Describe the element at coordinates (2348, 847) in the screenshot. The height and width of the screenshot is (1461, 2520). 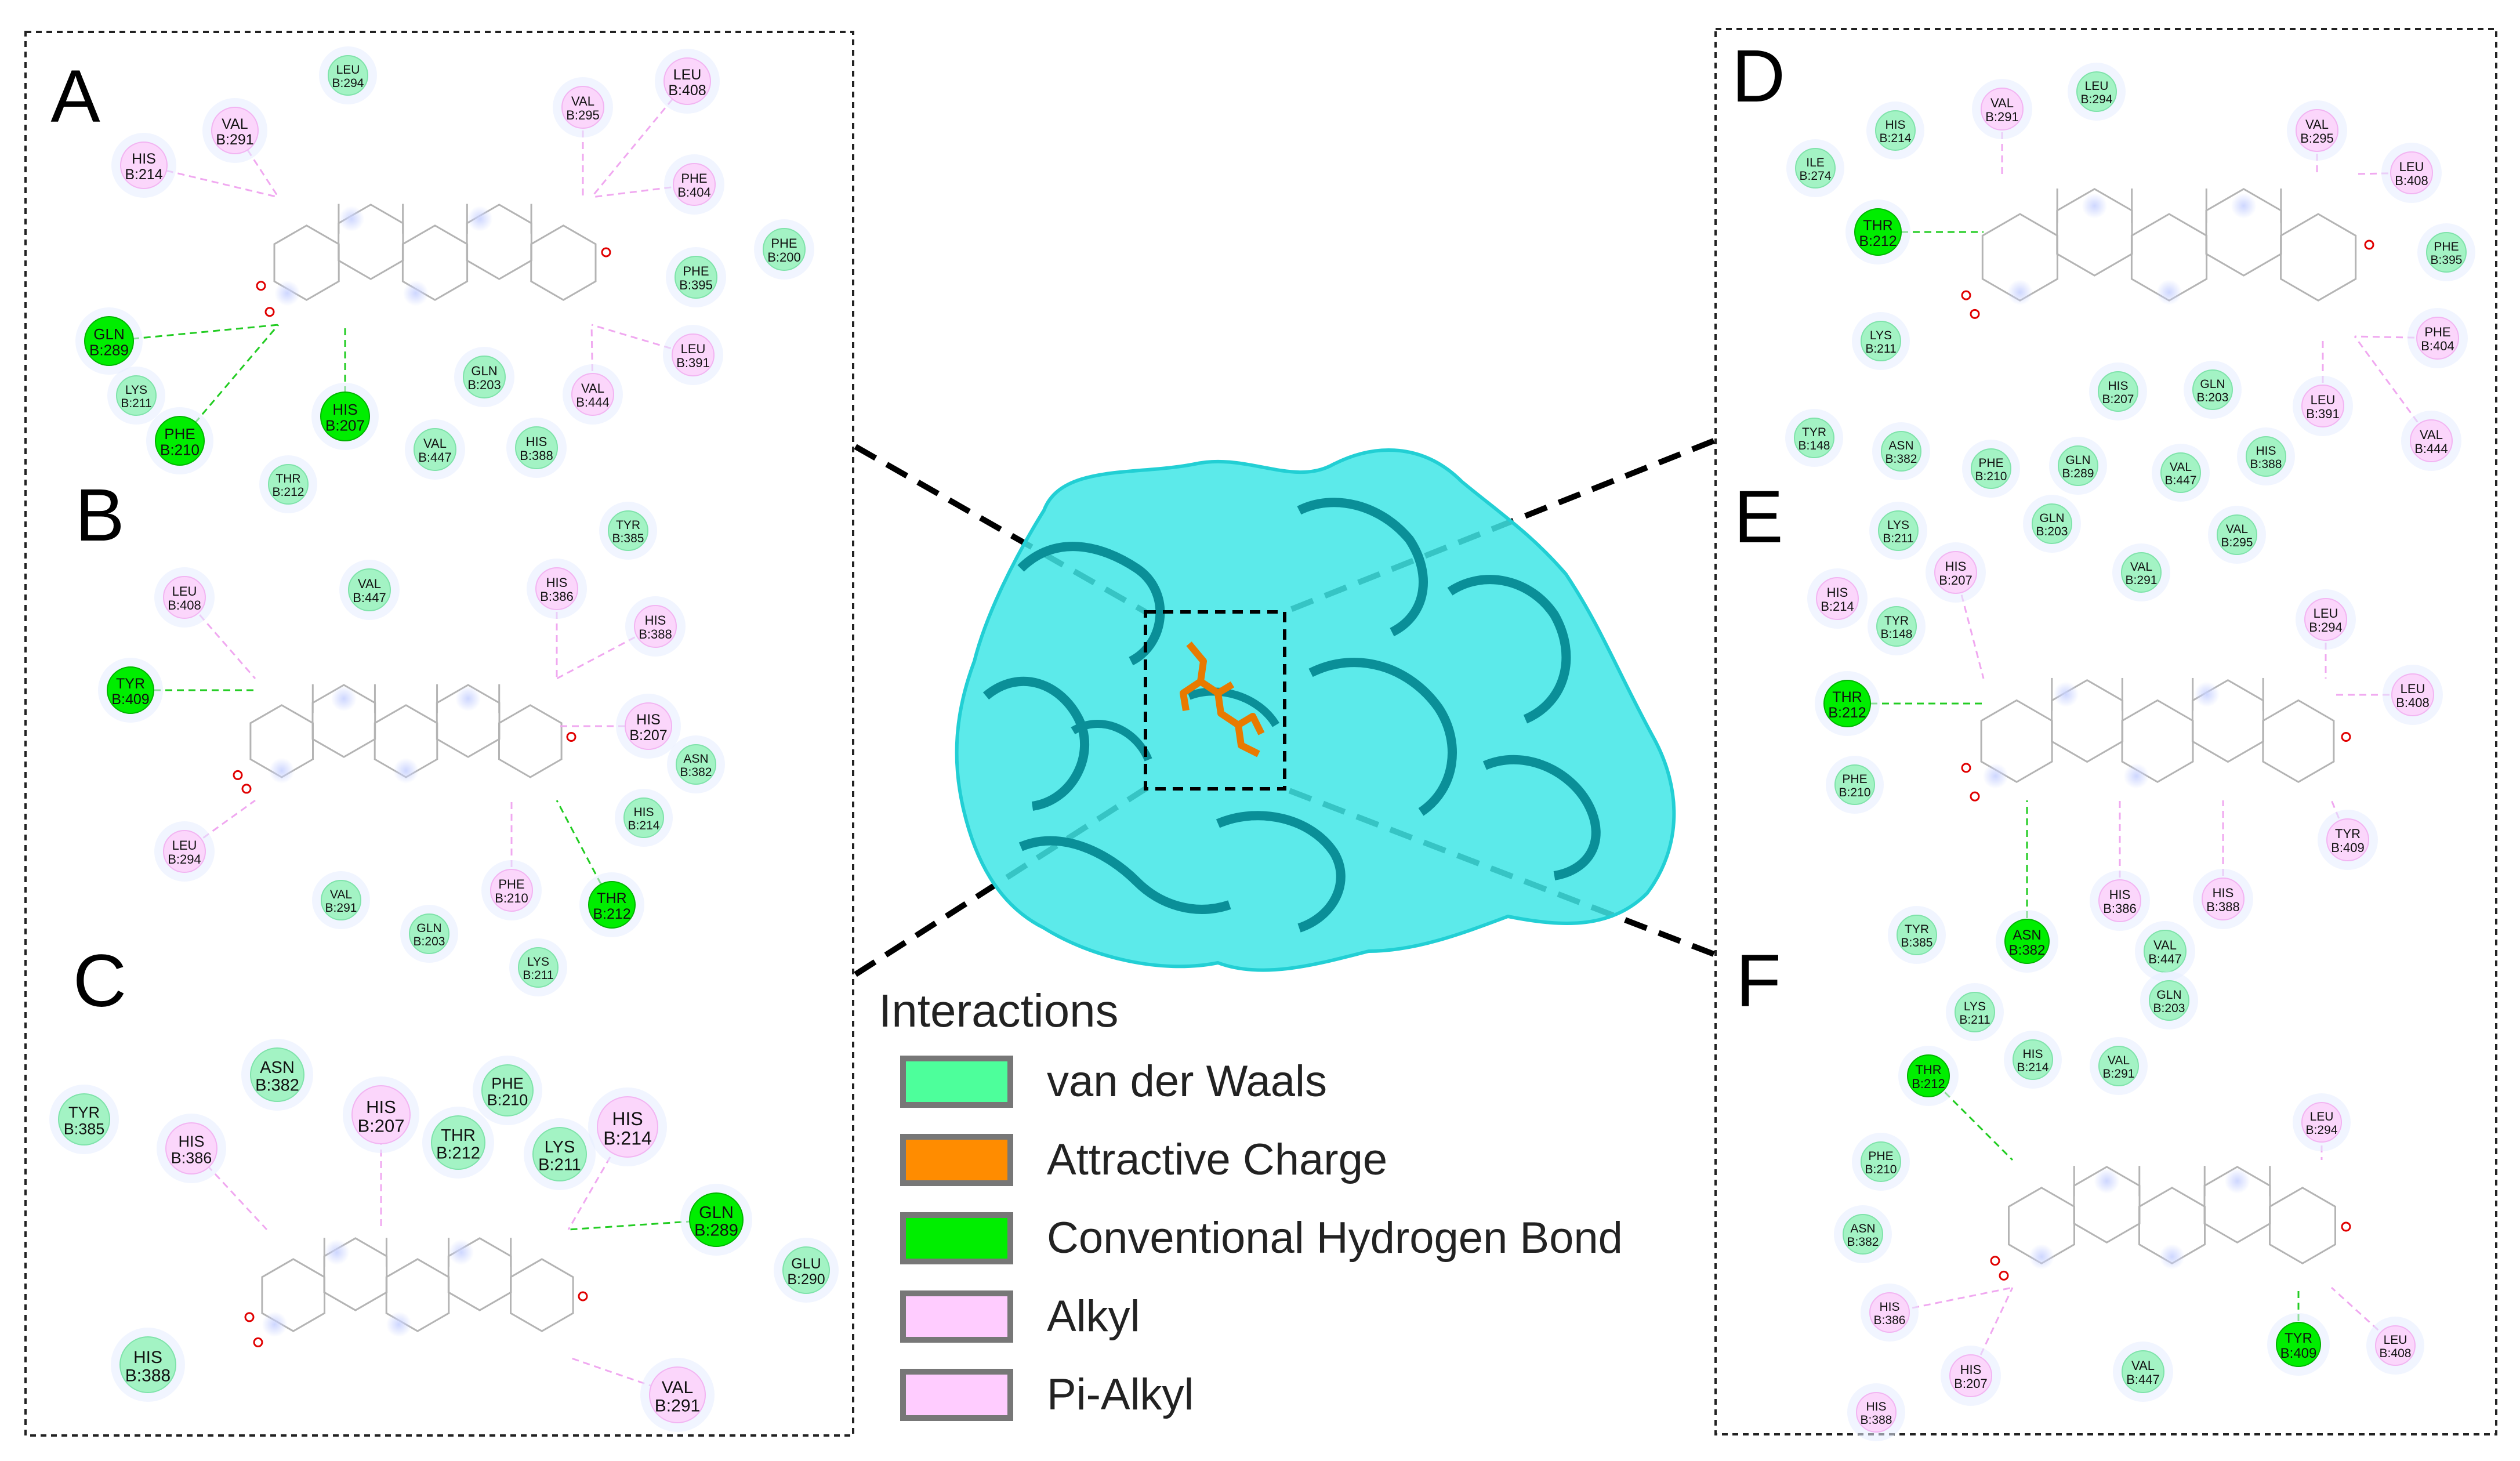
I see `residue-number: B:409` at that location.